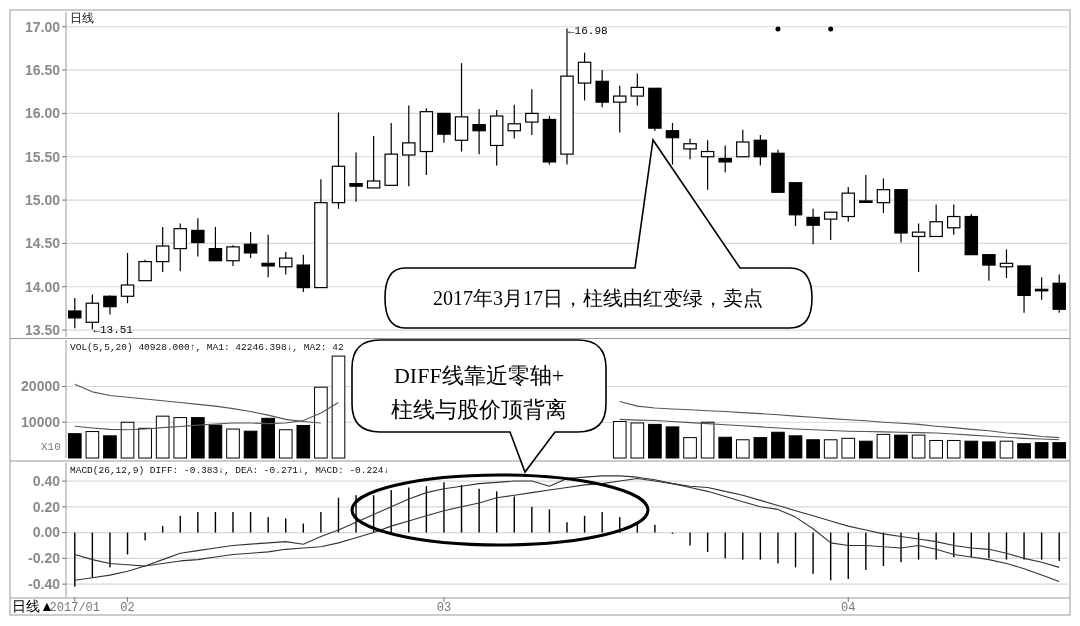  What do you see at coordinates (82, 18) in the screenshot?
I see `chart-title: 日线` at bounding box center [82, 18].